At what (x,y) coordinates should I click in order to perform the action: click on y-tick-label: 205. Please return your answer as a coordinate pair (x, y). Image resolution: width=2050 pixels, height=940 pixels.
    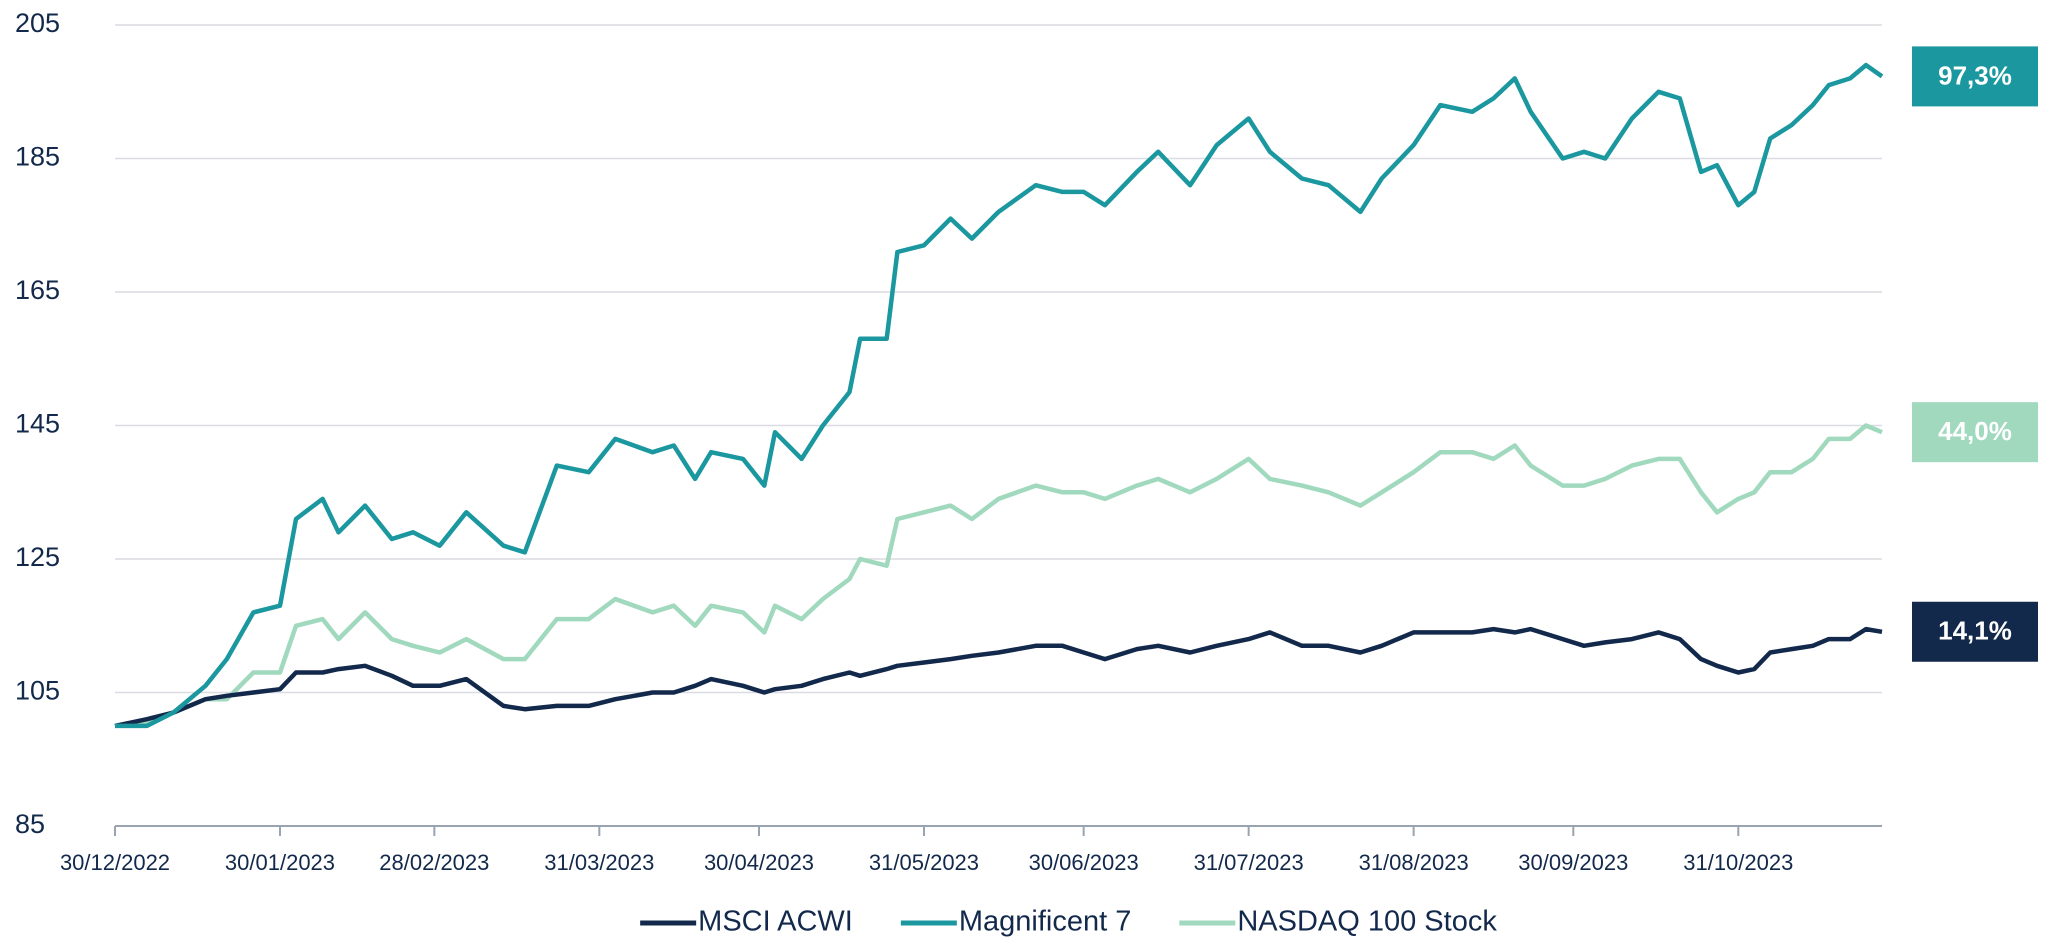
    Looking at the image, I should click on (37, 23).